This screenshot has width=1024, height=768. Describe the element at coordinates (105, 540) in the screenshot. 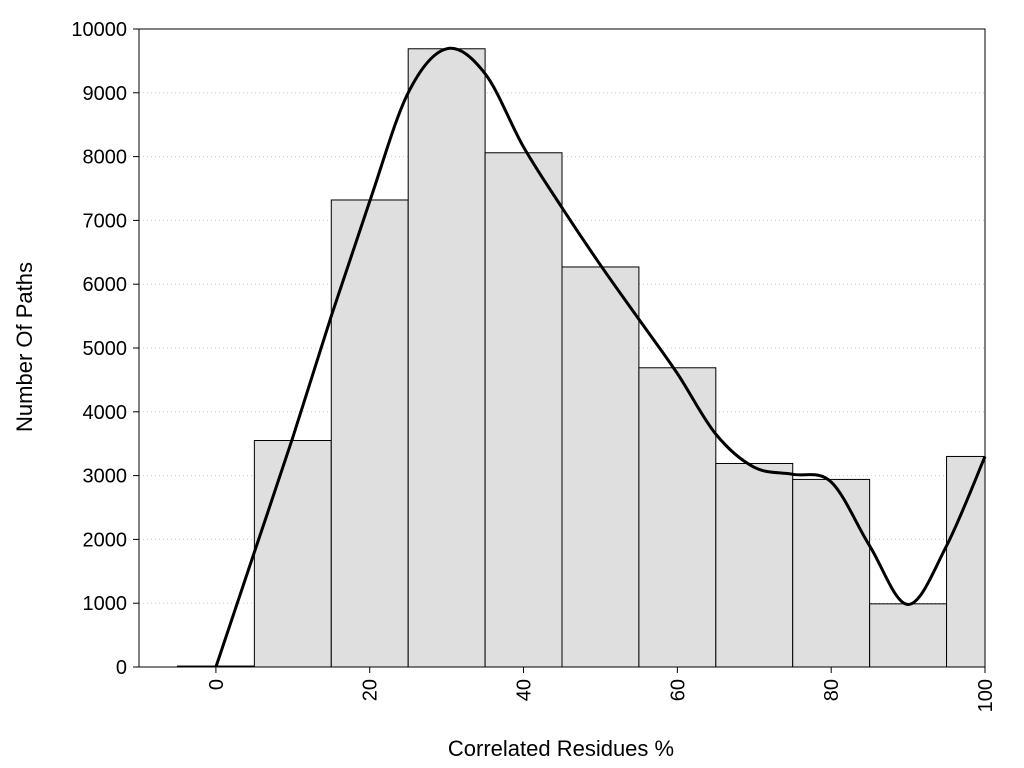

I see `y-tick-label: 2000` at that location.